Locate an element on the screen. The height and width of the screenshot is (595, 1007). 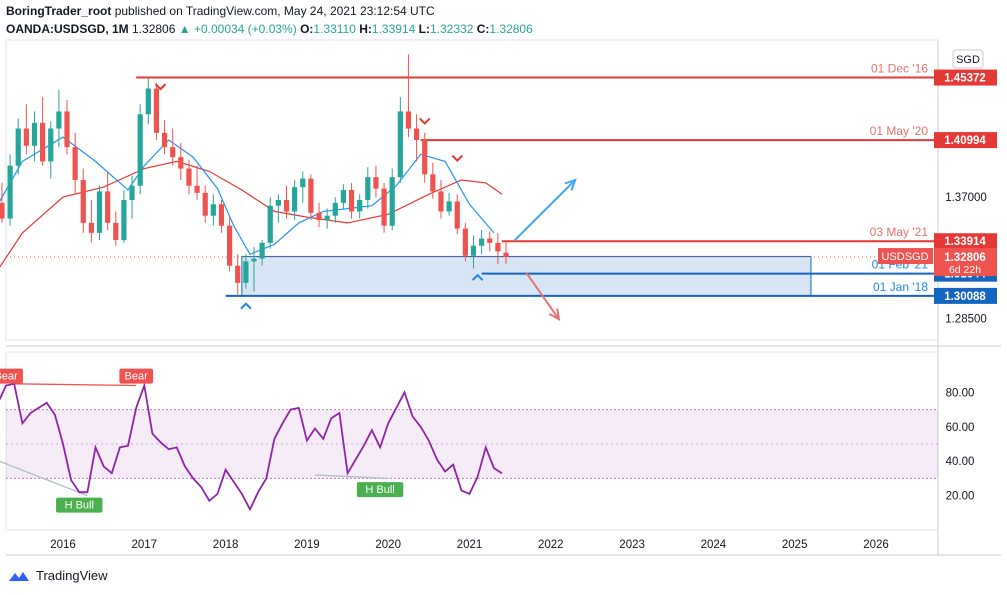
time-axis-tick: 2019 is located at coordinates (307, 545).